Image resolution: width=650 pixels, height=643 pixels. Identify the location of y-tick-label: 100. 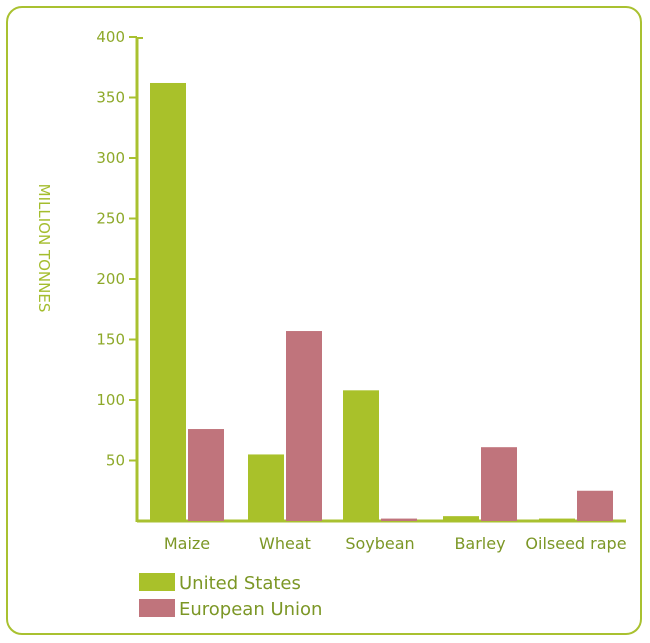
(110, 400).